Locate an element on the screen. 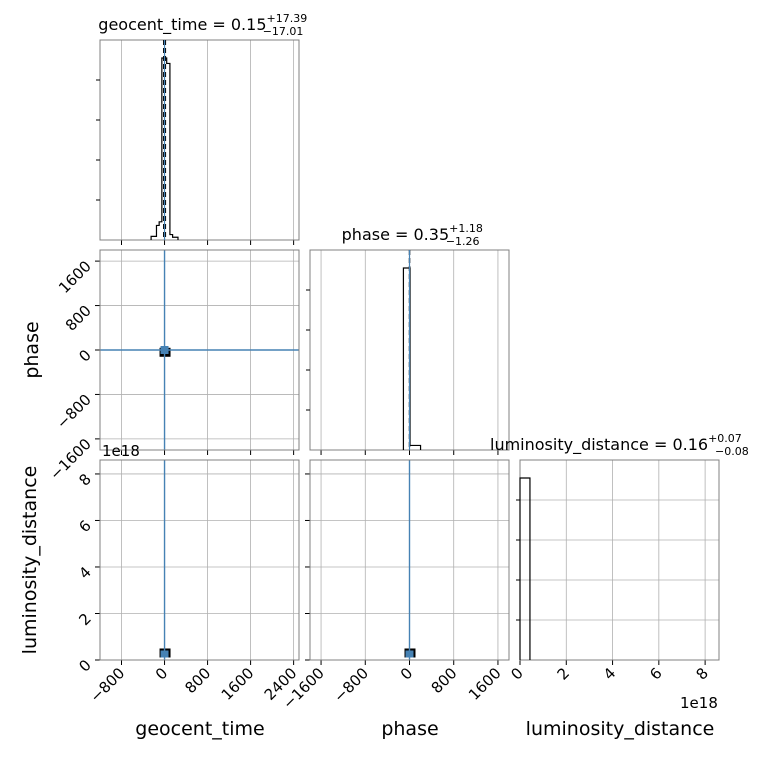 This screenshot has width=760, height=760. y-tick-label: −800 is located at coordinates (74, 412).